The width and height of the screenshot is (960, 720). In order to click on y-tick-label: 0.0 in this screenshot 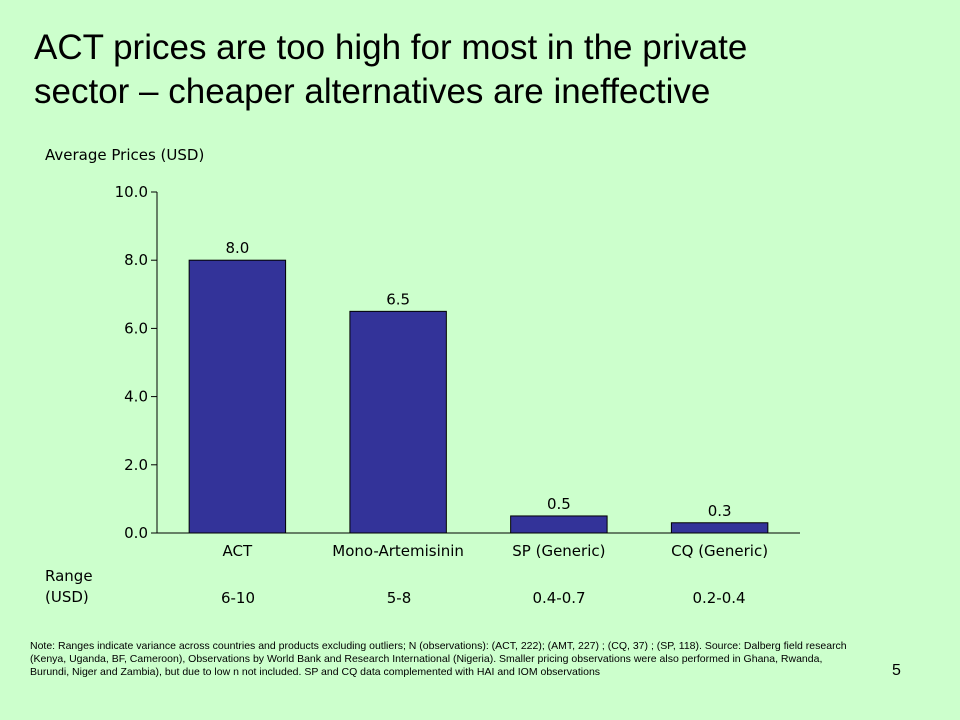, I will do `click(136, 533)`.